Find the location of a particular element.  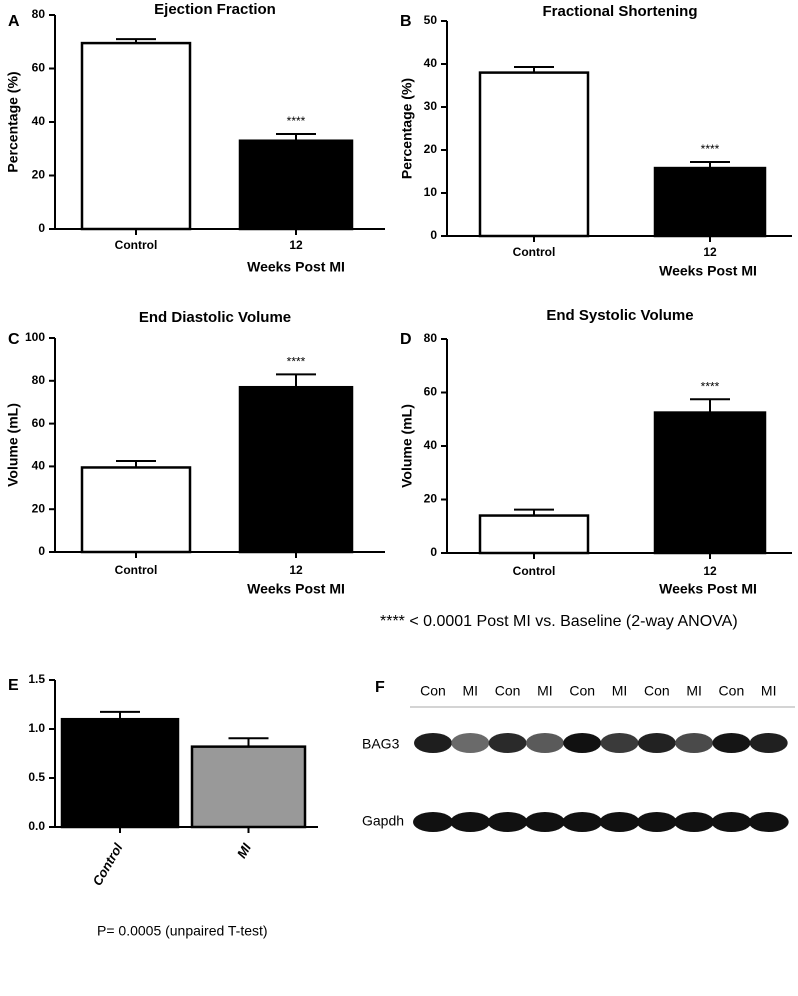

chart-title: Ejection Fraction is located at coordinates (215, 9).